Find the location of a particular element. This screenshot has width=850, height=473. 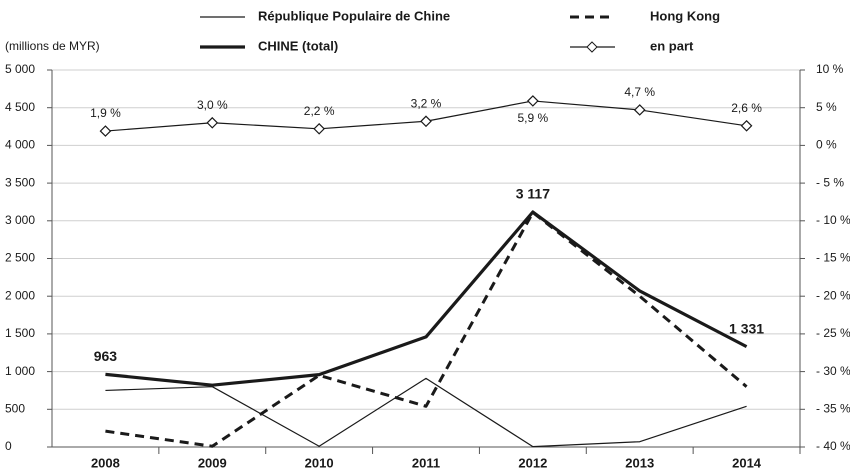

y-tick-label: 1 000 is located at coordinates (20, 371).